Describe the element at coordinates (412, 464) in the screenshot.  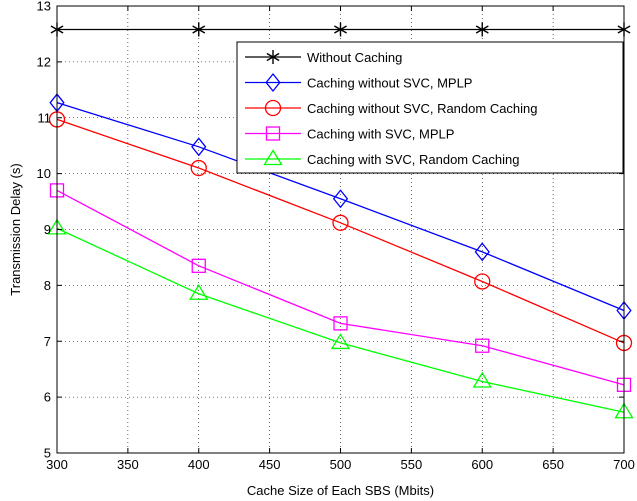
I see `x-tick-label: 550` at that location.